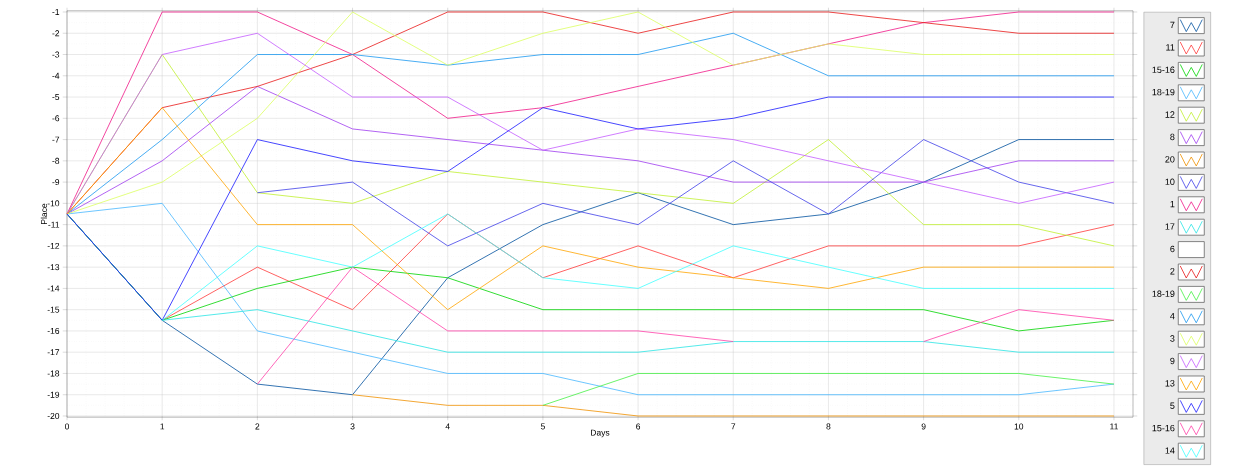 The image size is (1249, 471). Describe the element at coordinates (1172, 271) in the screenshot. I see `legend-label: 2` at that location.